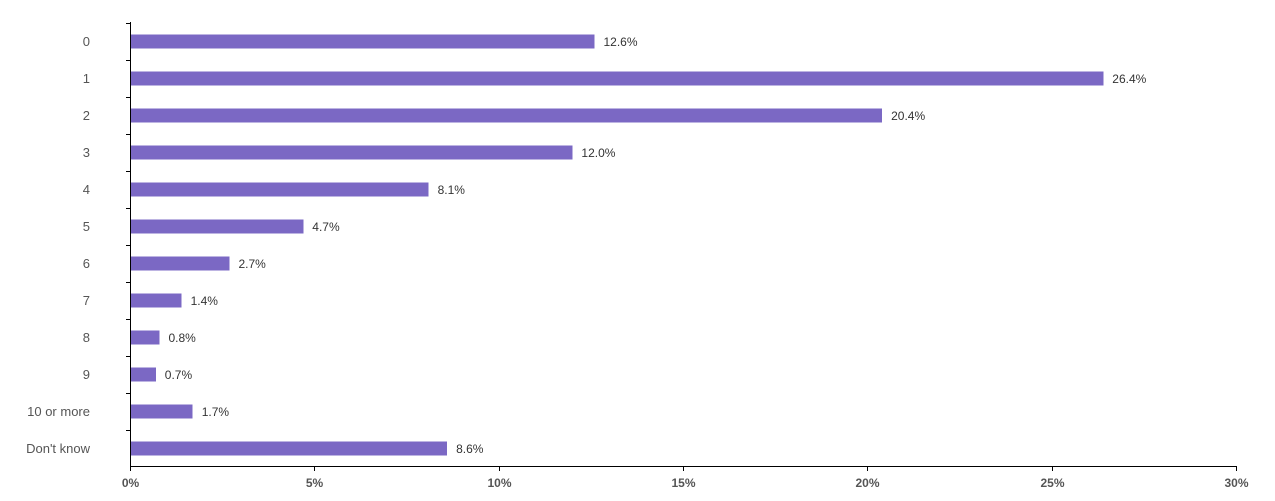 Image resolution: width=1275 pixels, height=501 pixels. Describe the element at coordinates (86, 152) in the screenshot. I see `category-label: 3` at that location.